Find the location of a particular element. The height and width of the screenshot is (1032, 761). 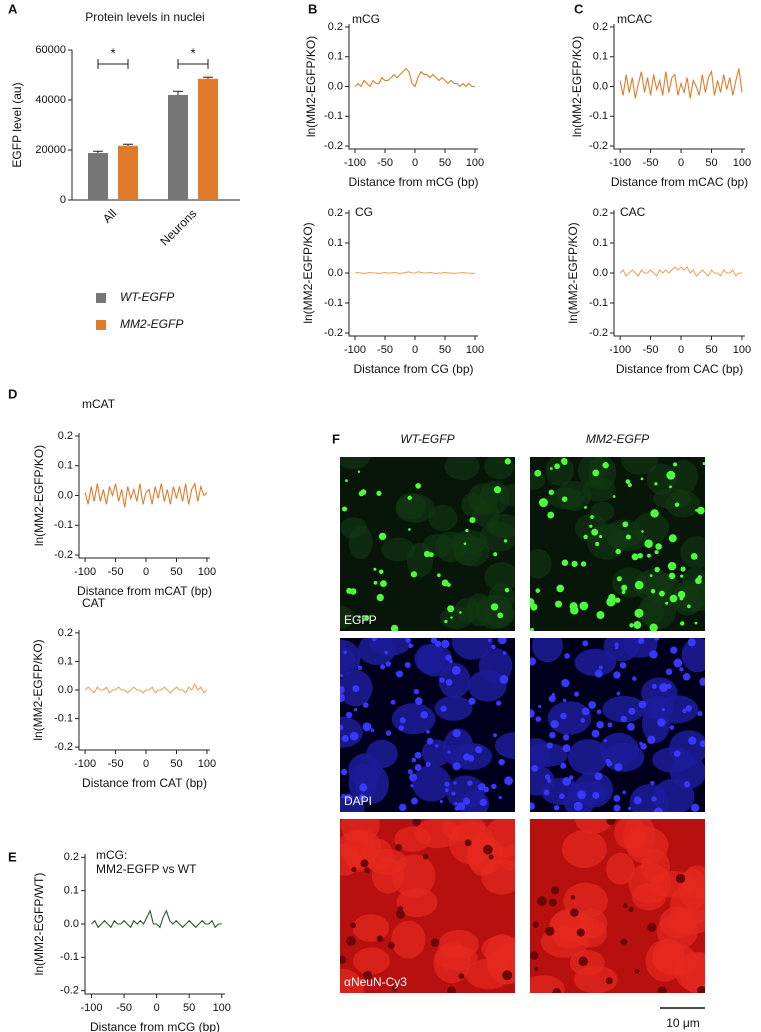

y-tick-label: 0.2 is located at coordinates (335, 27).